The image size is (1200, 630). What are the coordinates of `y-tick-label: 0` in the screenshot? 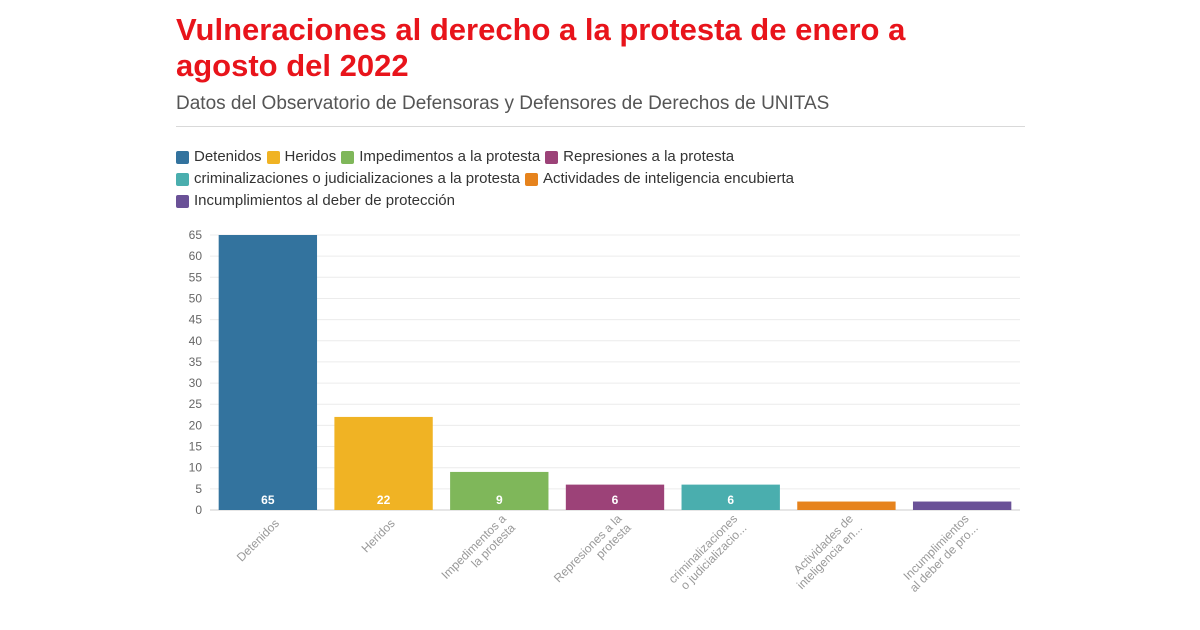 It's located at (198, 510).